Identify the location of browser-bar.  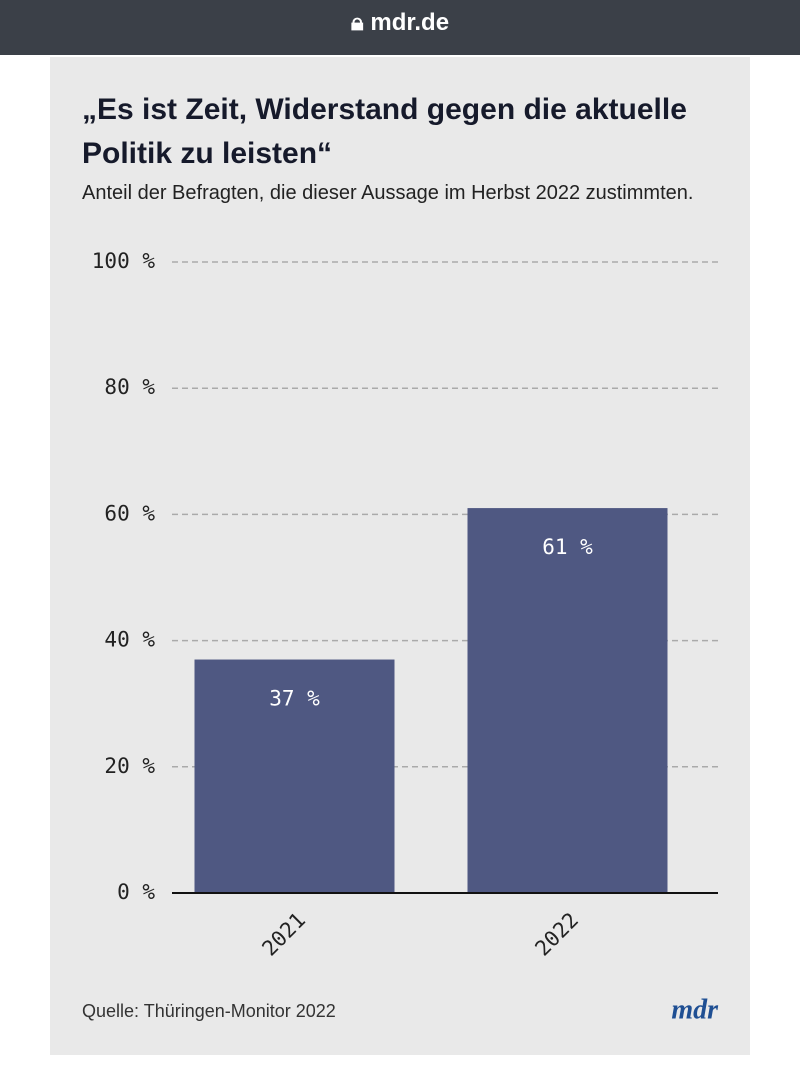
(400, 27).